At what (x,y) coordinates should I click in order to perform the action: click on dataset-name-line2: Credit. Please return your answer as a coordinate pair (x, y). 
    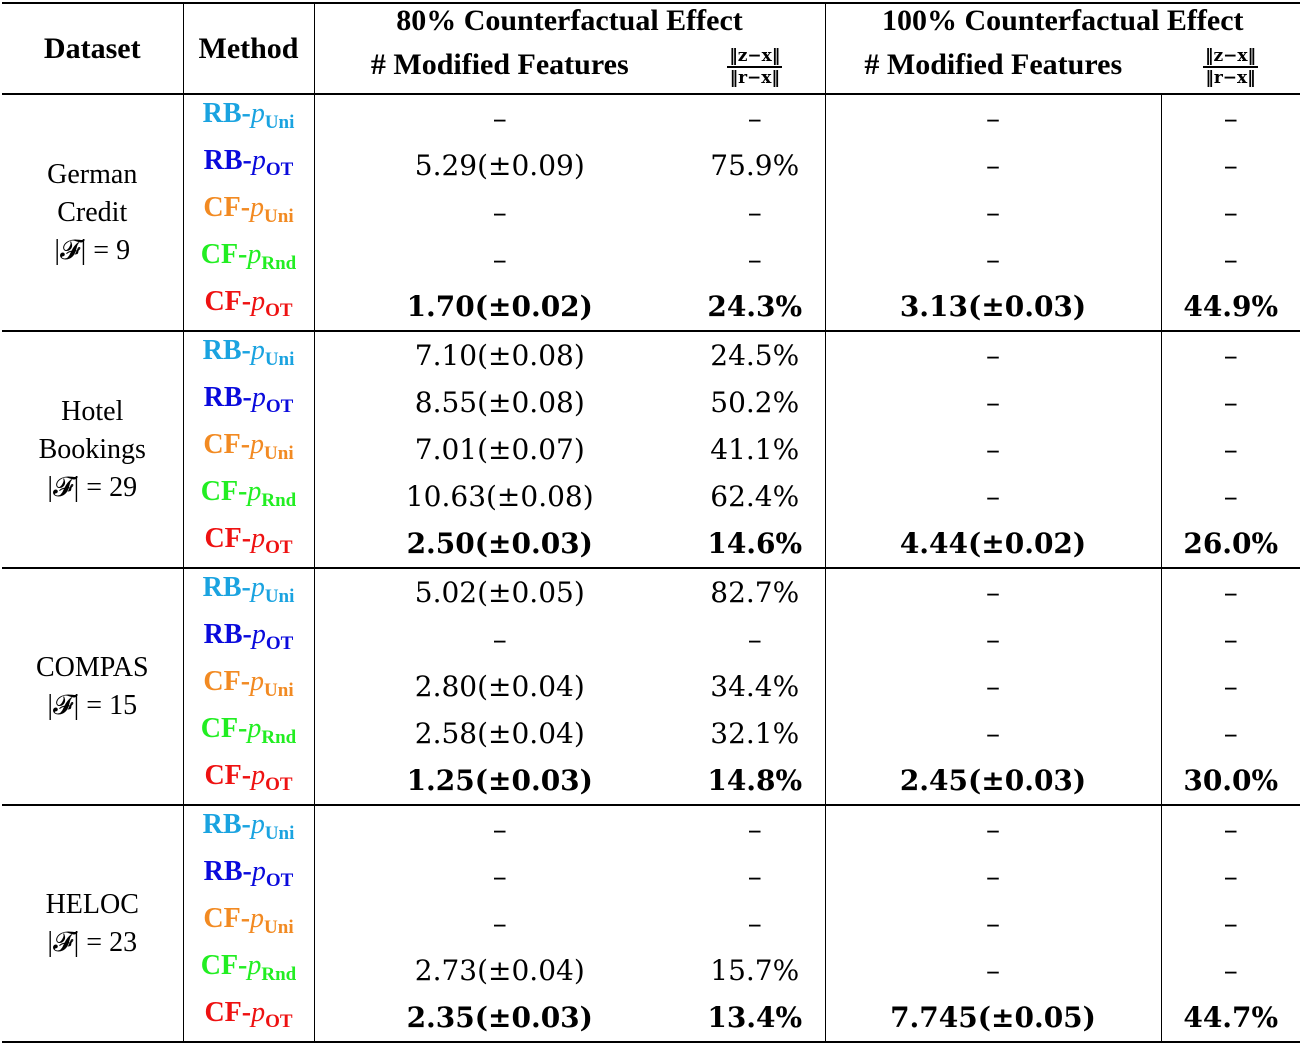
    Looking at the image, I should click on (92, 212).